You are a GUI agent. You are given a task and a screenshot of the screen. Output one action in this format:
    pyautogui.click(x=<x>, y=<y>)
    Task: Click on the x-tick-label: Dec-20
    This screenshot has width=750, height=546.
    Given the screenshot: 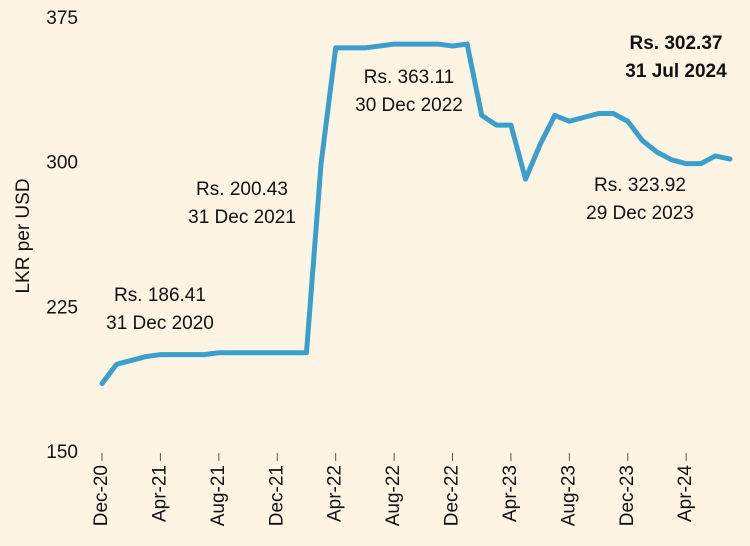 What is the action you would take?
    pyautogui.click(x=101, y=495)
    